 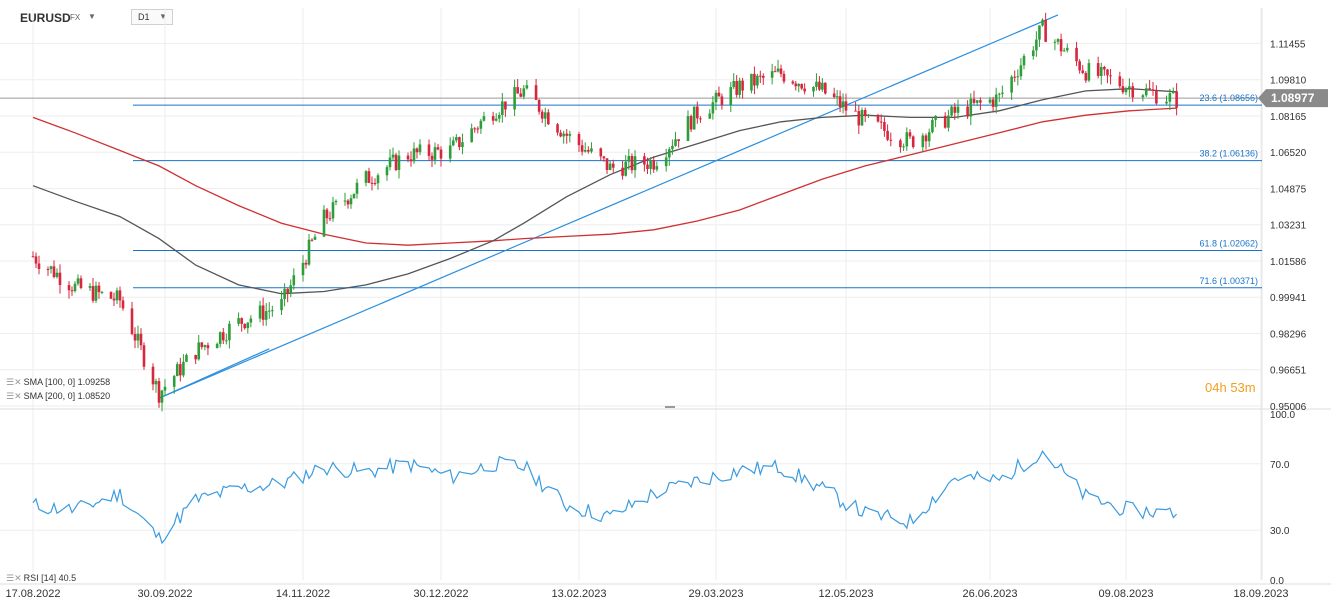 What do you see at coordinates (94, 396) in the screenshot?
I see `sma200-value: 1.08520` at bounding box center [94, 396].